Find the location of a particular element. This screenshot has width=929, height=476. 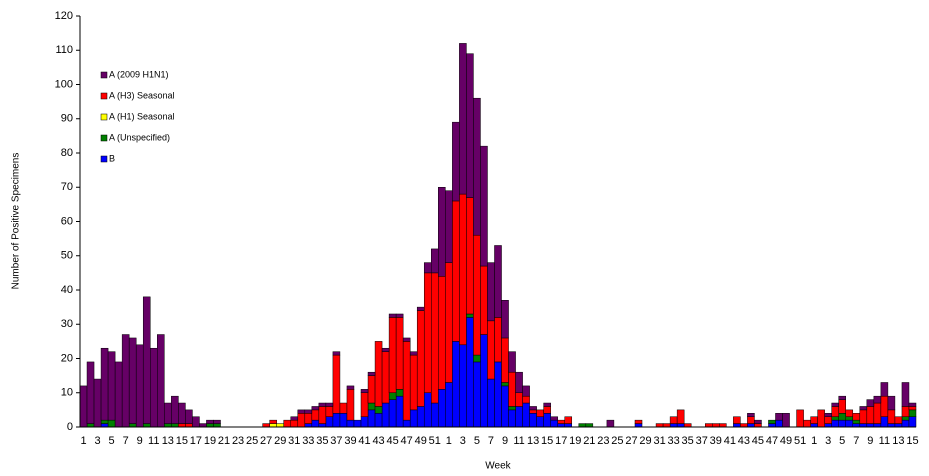

x-tick-label: 23 is located at coordinates (238, 441).